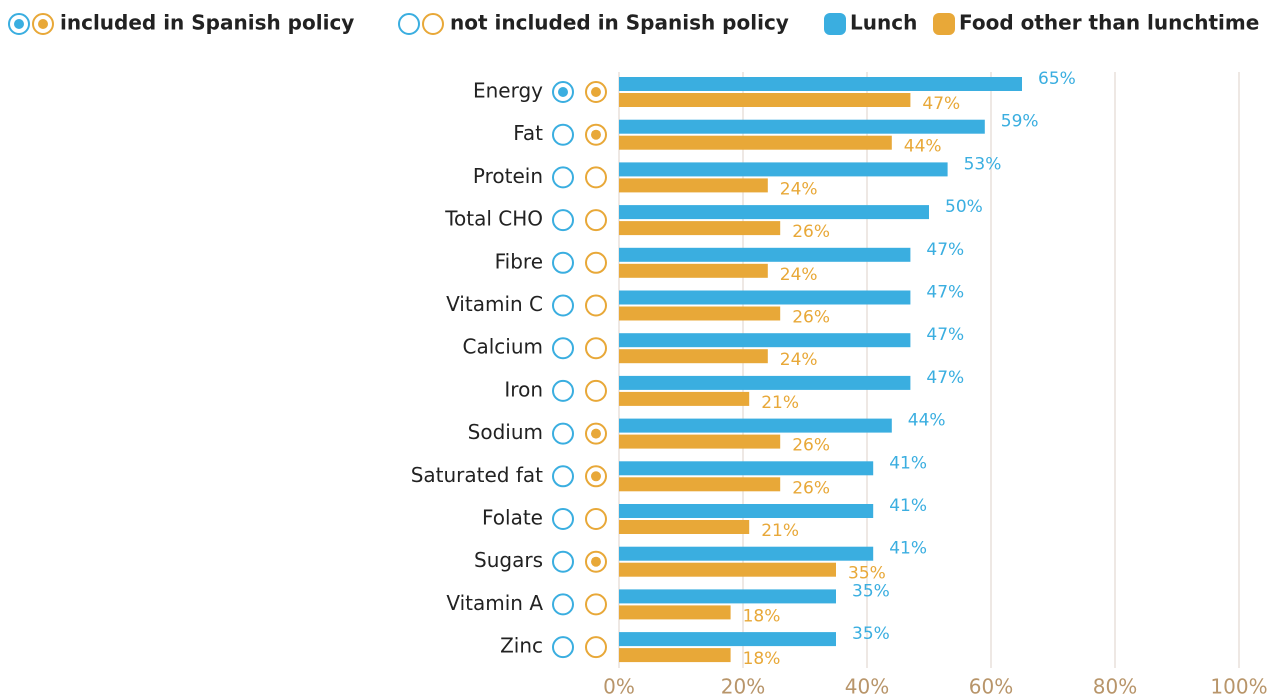 This screenshot has width=1282, height=700. I want to click on value-label: 18%, so click(762, 659).